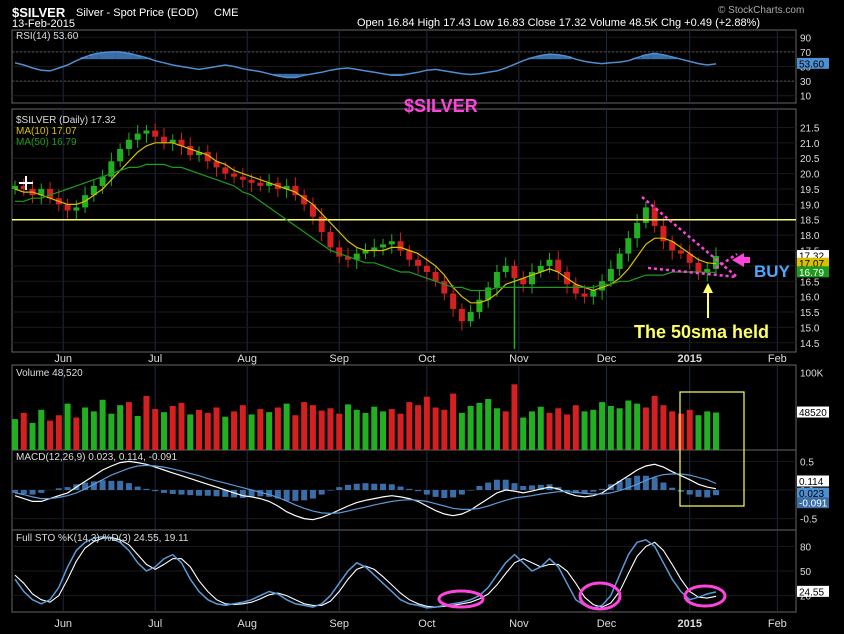 The image size is (844, 634). Describe the element at coordinates (365, 572) in the screenshot. I see `stoch-k-line` at that location.